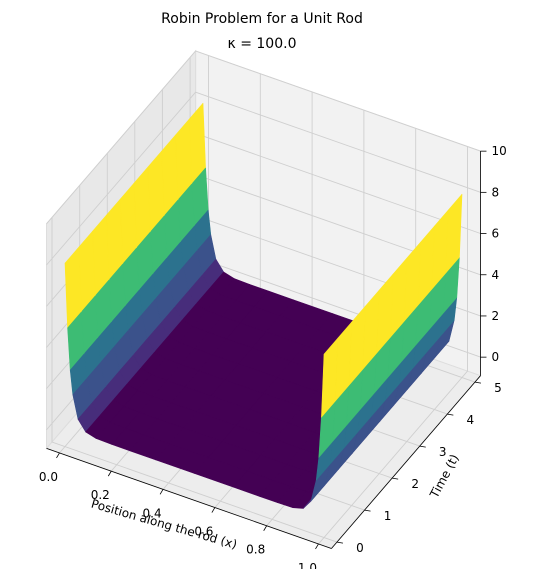  What do you see at coordinates (495, 192) in the screenshot?
I see `z-tick-label: 8` at bounding box center [495, 192].